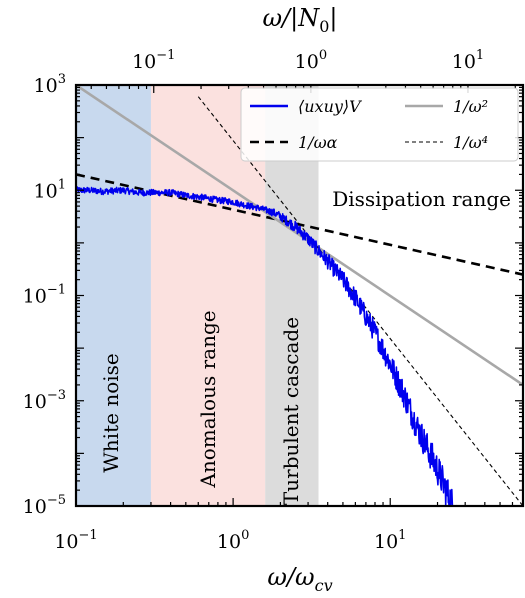 This screenshot has width=525, height=598. Describe the element at coordinates (330, 106) in the screenshot. I see `legend-label-0: ⟨uxuy⟩V` at that location.